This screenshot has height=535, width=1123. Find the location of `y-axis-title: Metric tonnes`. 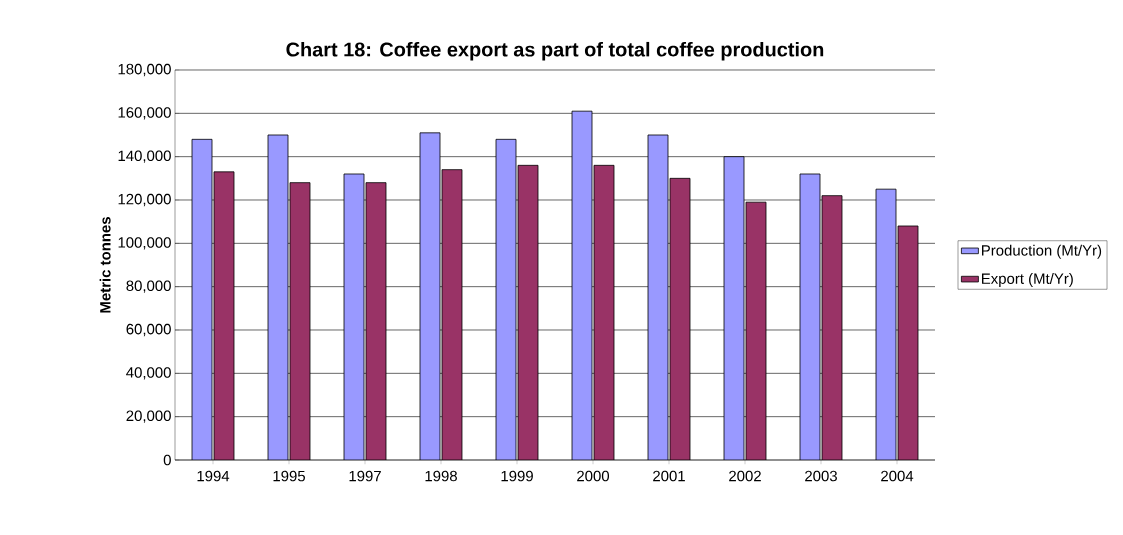

y-axis-title: Metric tonnes is located at coordinates (105, 265).